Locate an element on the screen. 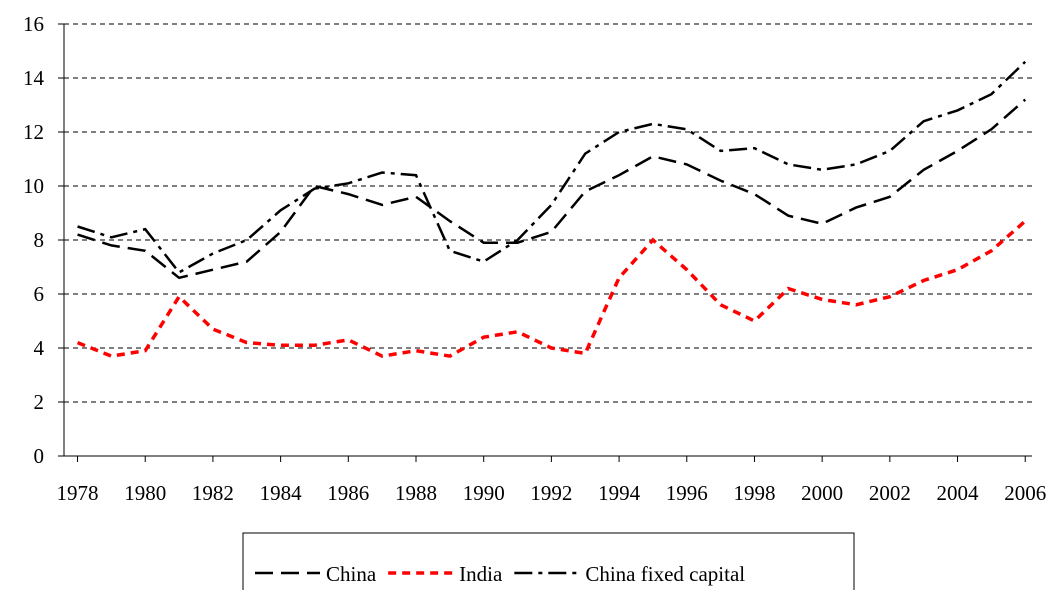  x-tick-label: 1994 is located at coordinates (619, 493).